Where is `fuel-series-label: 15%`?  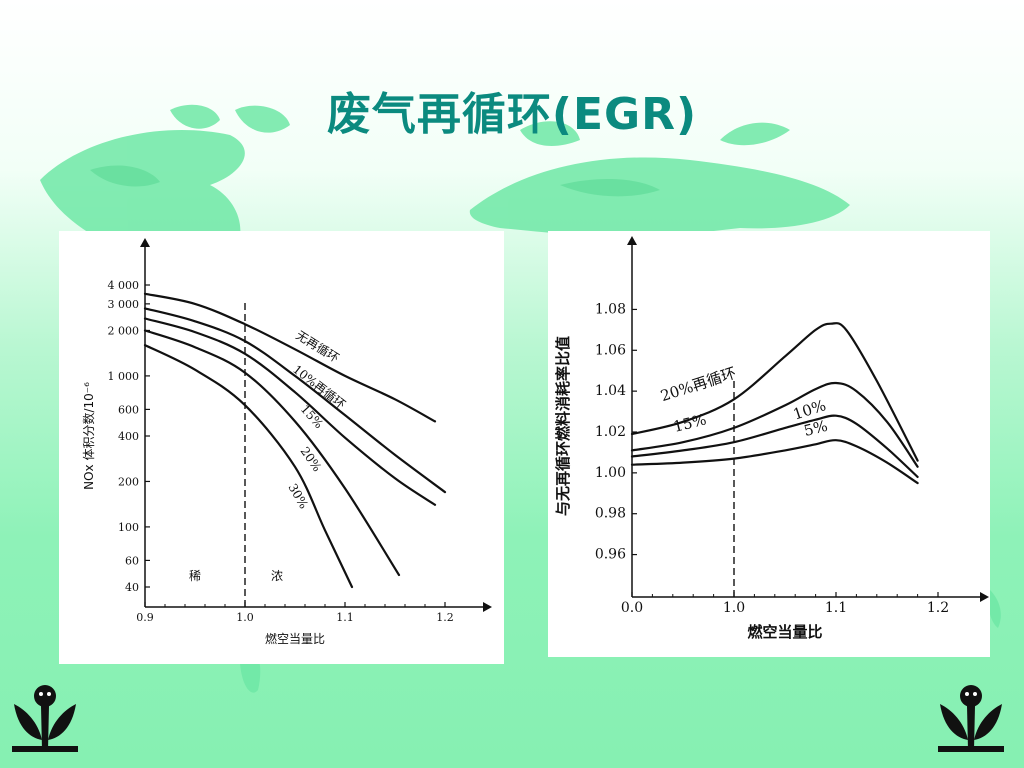
fuel-series-label: 15% is located at coordinates (689, 423).